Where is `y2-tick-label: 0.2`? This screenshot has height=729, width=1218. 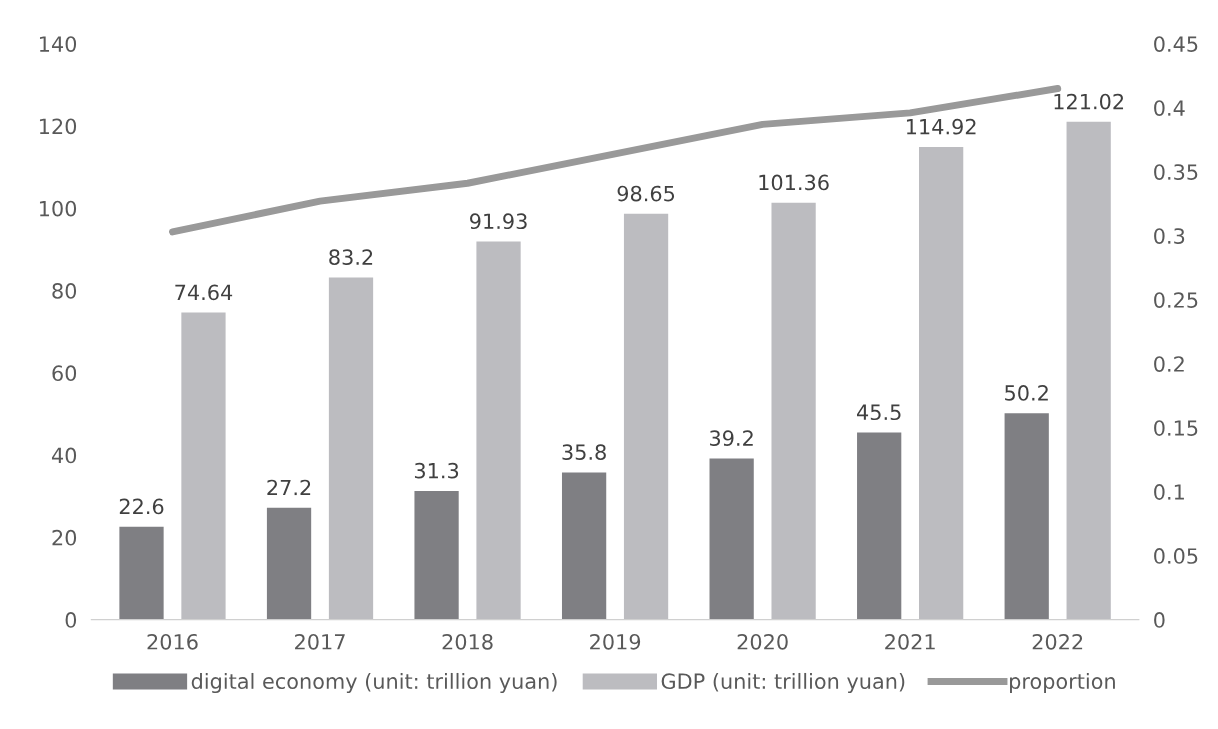
y2-tick-label: 0.2 is located at coordinates (1169, 364).